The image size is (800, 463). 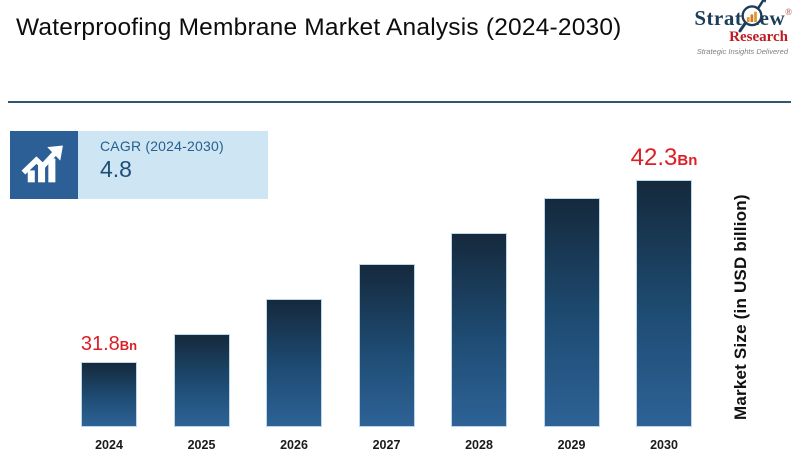 I want to click on growth-chart-icon, so click(x=44, y=165).